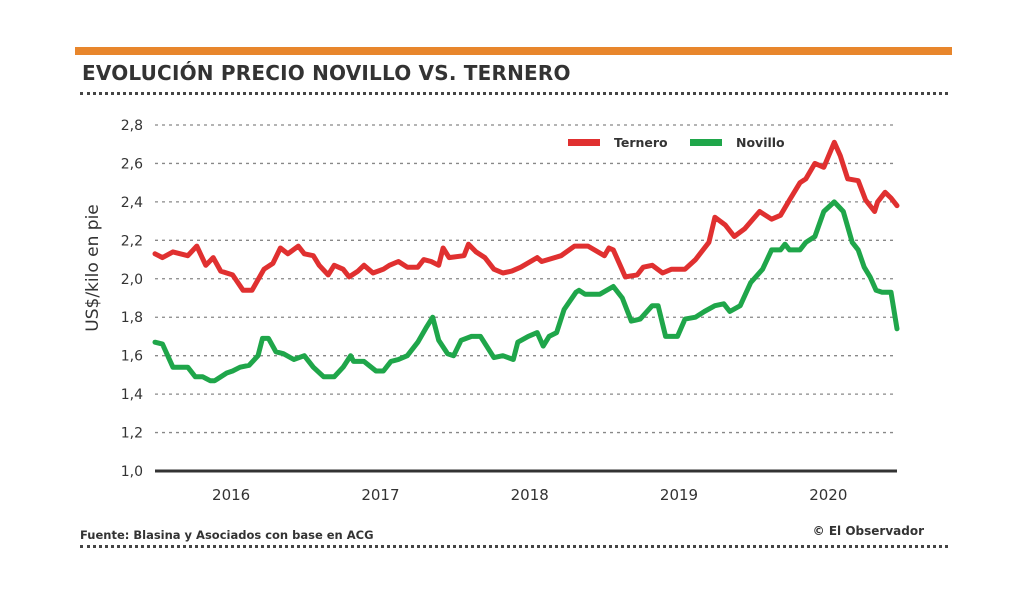 The image size is (1024, 597). Describe the element at coordinates (513, 51) in the screenshot. I see `accent-bar` at that location.